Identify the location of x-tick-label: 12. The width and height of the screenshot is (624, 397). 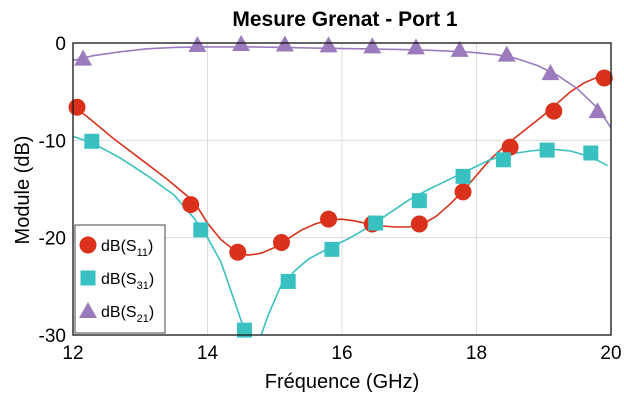
(72, 353).